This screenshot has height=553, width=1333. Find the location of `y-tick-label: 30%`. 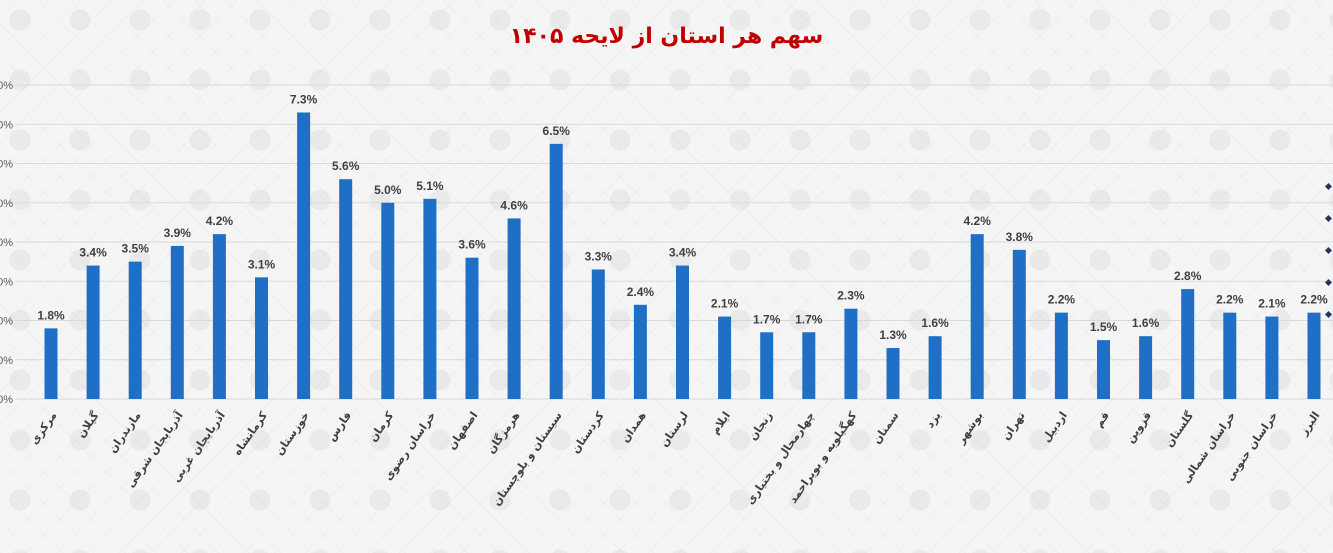

y-tick-label: 30% is located at coordinates (6, 282).